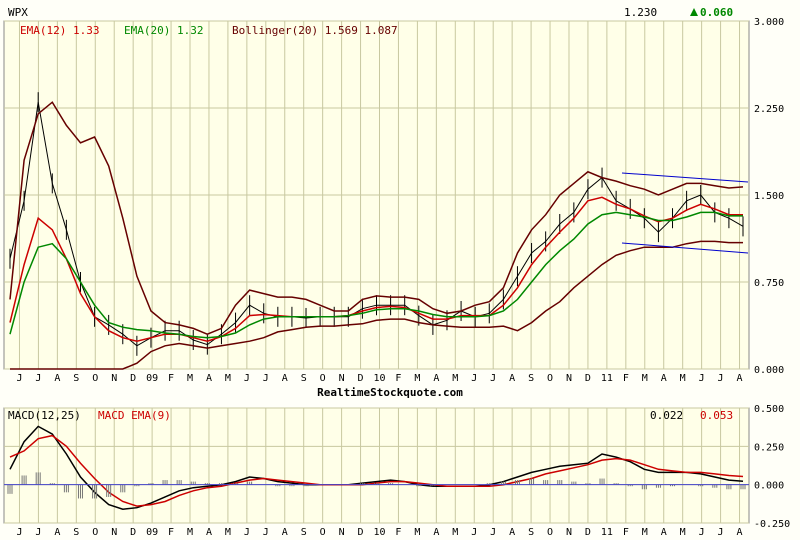 The height and width of the screenshot is (540, 800). What do you see at coordinates (769, 447) in the screenshot?
I see `macd-y-tick-label: 0.250` at bounding box center [769, 447].